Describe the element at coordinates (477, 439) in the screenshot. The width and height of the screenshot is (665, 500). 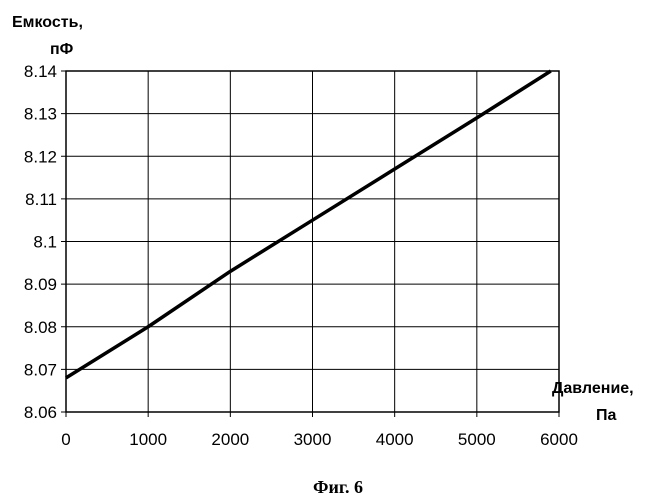
I see `x-tick-label: 5000` at that location.